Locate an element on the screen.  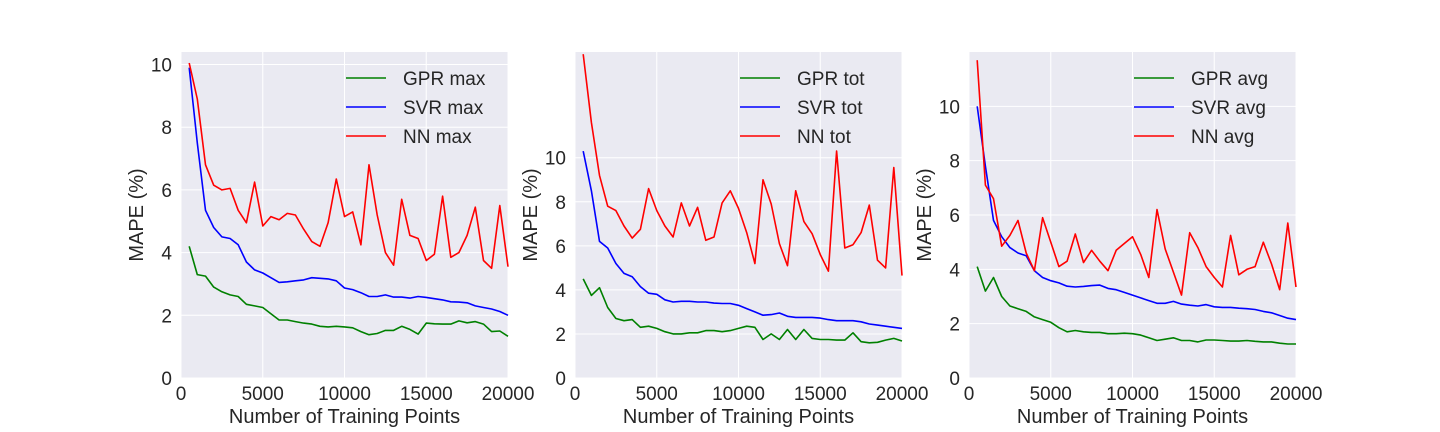
legend-entry: SVR tot is located at coordinates (830, 108).